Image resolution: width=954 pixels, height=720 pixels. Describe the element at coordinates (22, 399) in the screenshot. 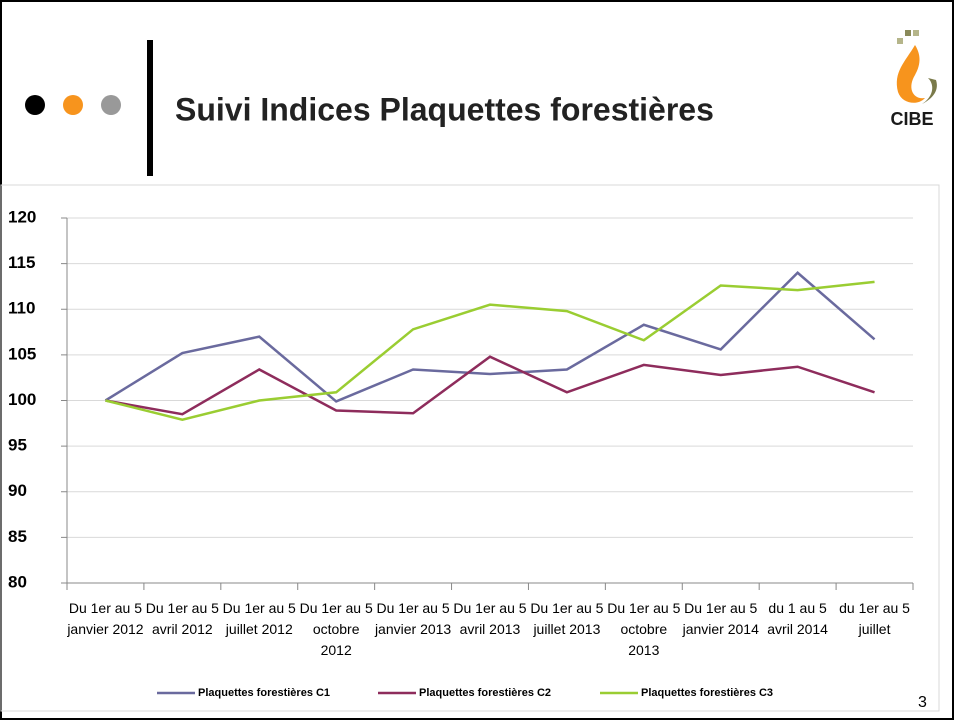

I see `y-tick-label: 100` at that location.